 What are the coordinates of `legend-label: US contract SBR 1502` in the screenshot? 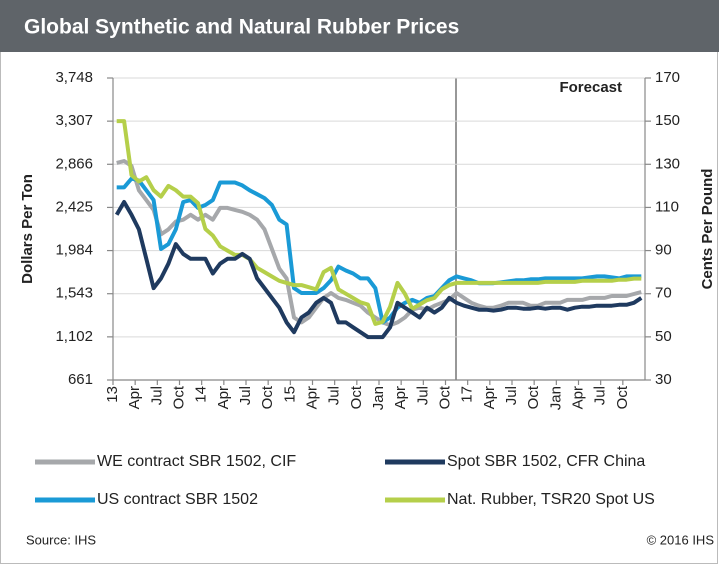 It's located at (177, 499).